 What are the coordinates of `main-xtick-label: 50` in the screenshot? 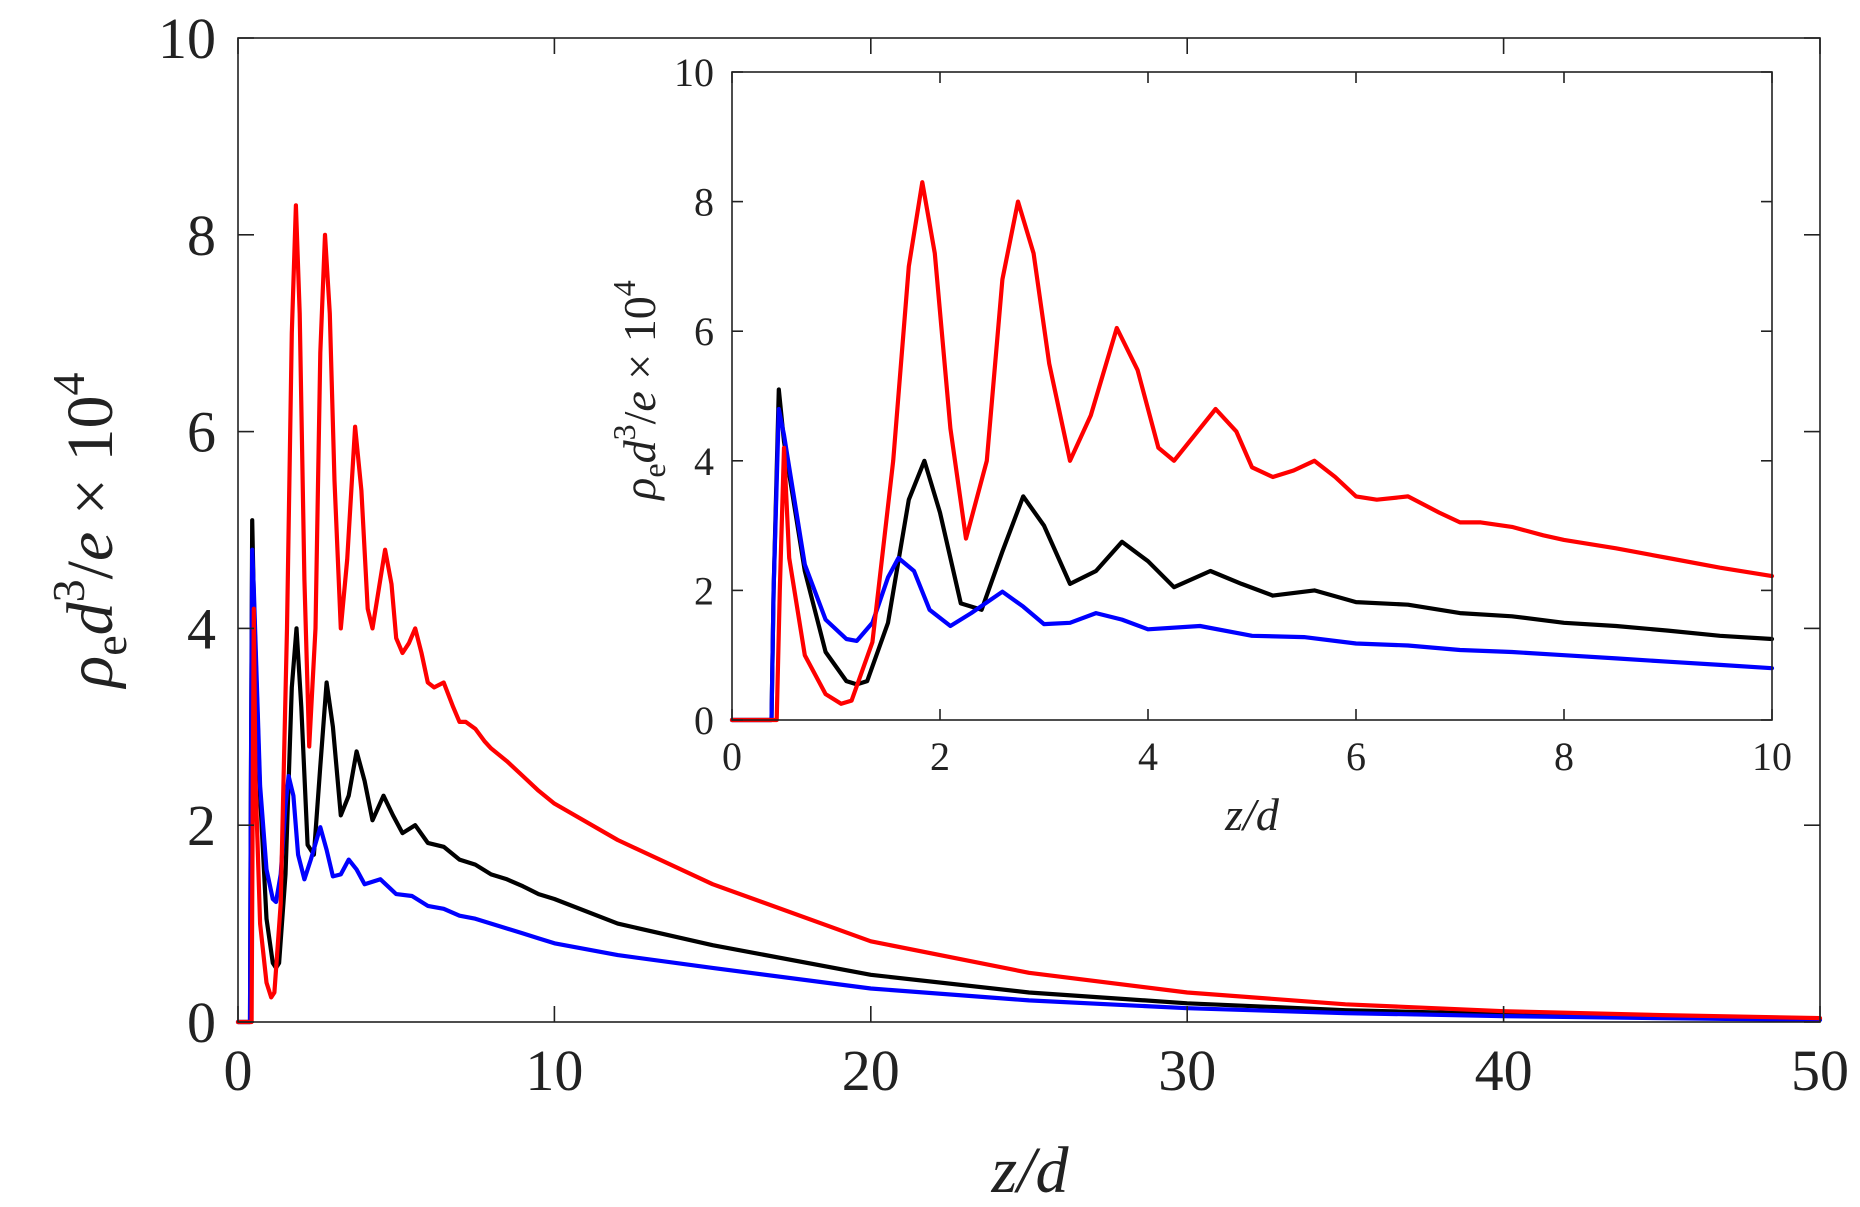 It's located at (1820, 1070).